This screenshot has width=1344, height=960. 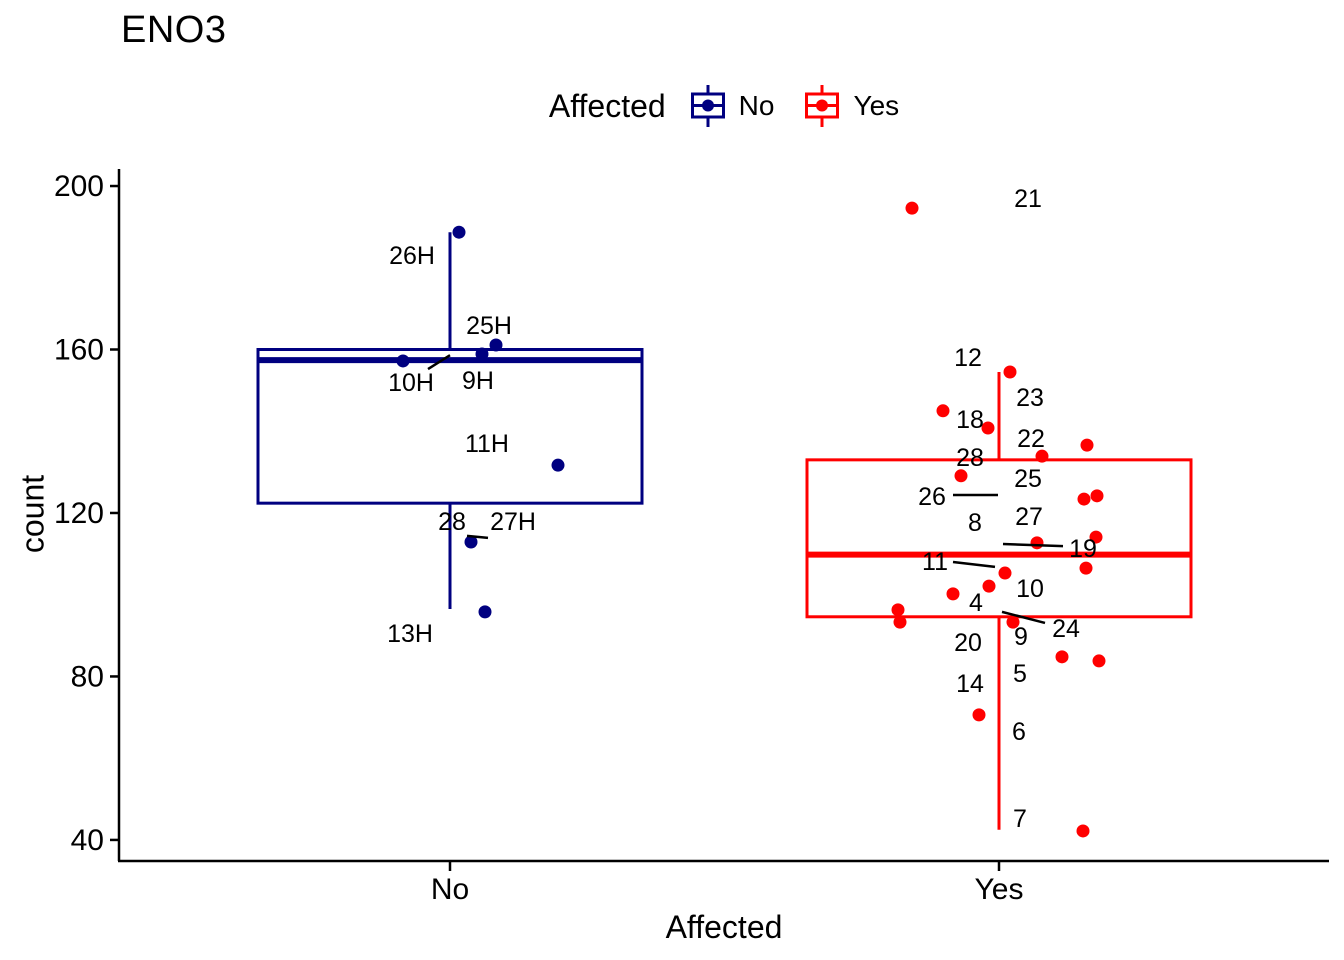 I want to click on point-label: 26H, so click(x=412, y=256).